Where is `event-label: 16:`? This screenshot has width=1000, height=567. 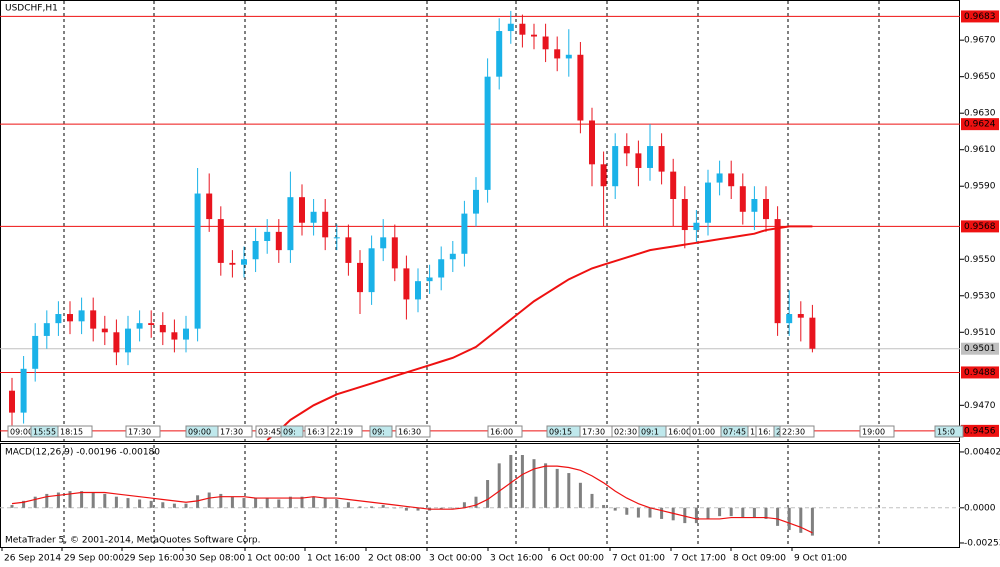
event-label: 16: is located at coordinates (764, 432).